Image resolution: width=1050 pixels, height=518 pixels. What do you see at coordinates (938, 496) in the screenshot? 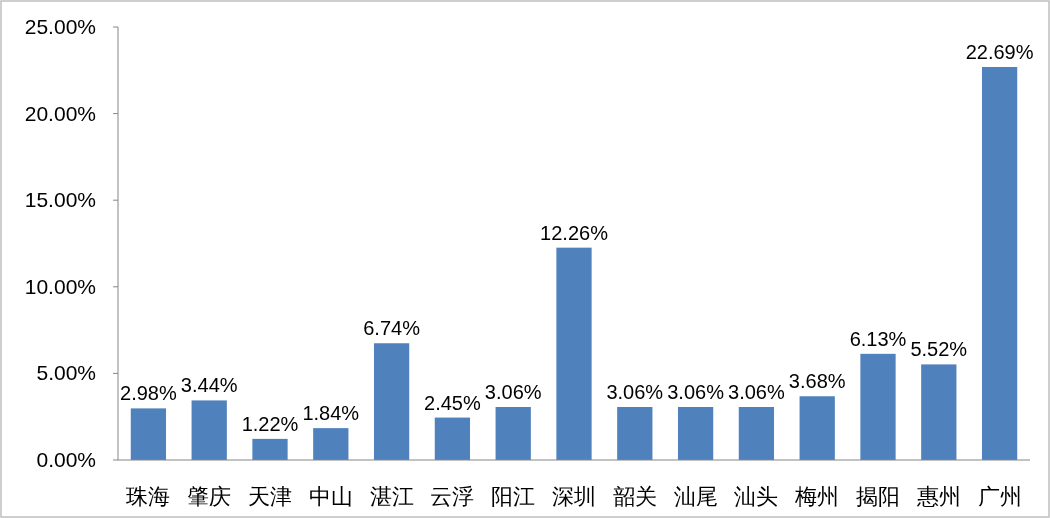
I see `x-tick-label: 惠州` at bounding box center [938, 496].